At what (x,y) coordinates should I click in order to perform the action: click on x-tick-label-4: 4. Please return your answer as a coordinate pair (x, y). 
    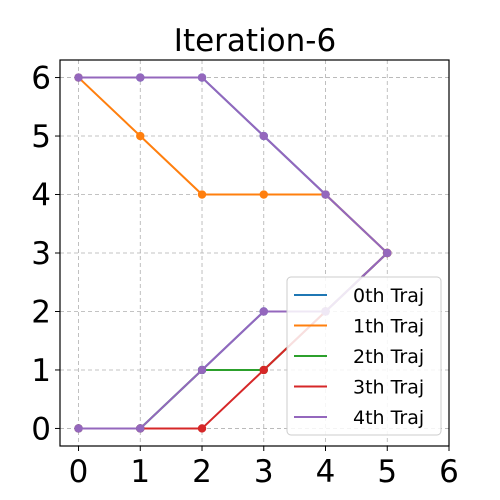
    Looking at the image, I should click on (326, 472).